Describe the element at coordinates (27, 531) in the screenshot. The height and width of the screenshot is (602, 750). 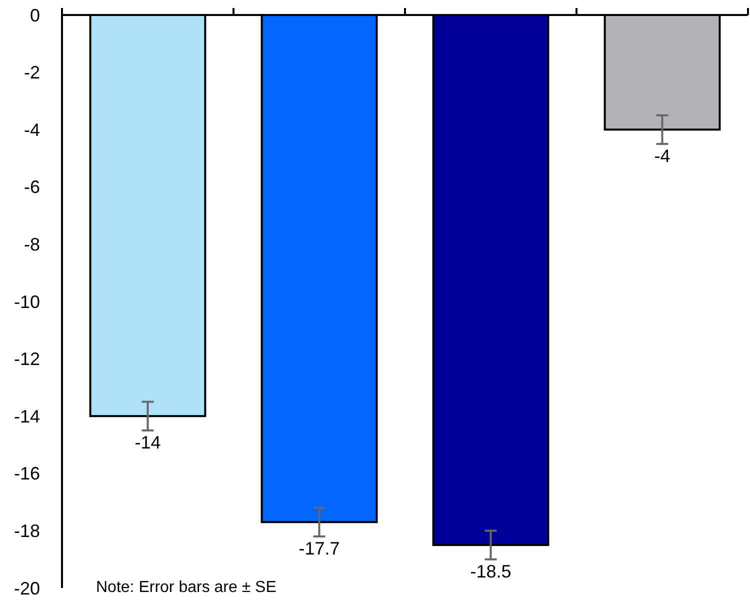
I see `y-tick-label: -18` at that location.